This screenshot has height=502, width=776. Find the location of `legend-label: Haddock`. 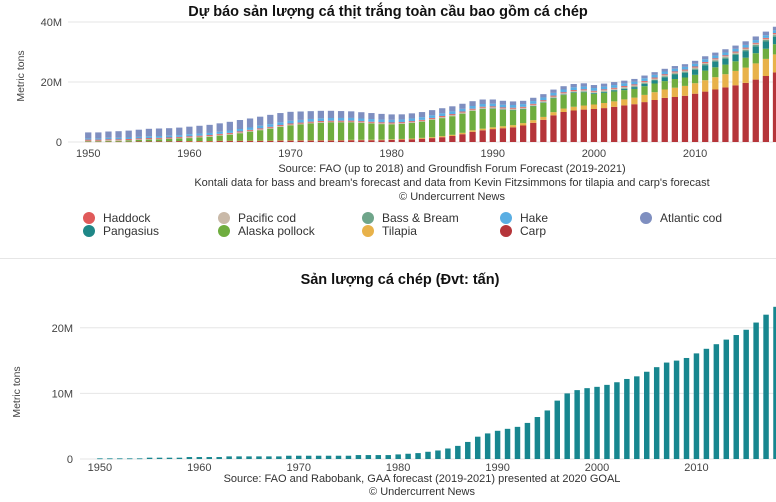

legend-label: Haddock is located at coordinates (127, 218).